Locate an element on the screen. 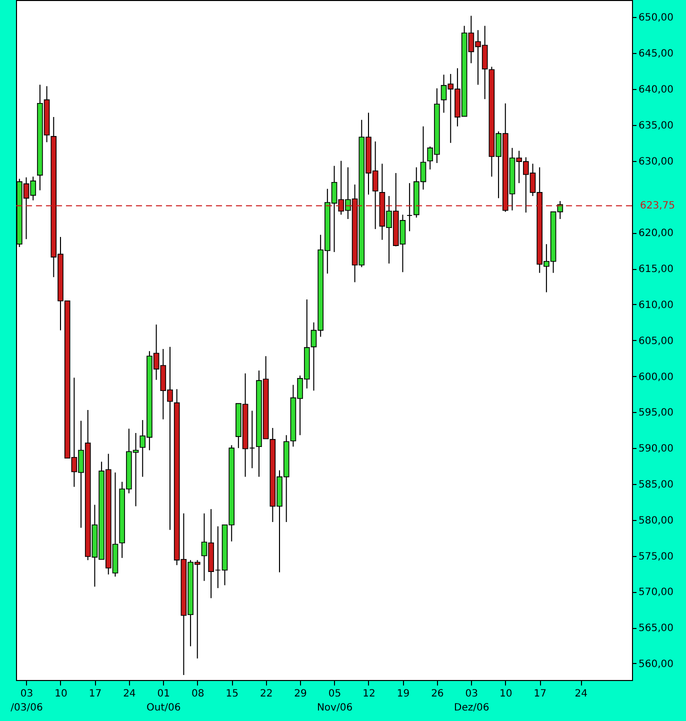  x-tick-label: 03 Dez/06 is located at coordinates (472, 701).